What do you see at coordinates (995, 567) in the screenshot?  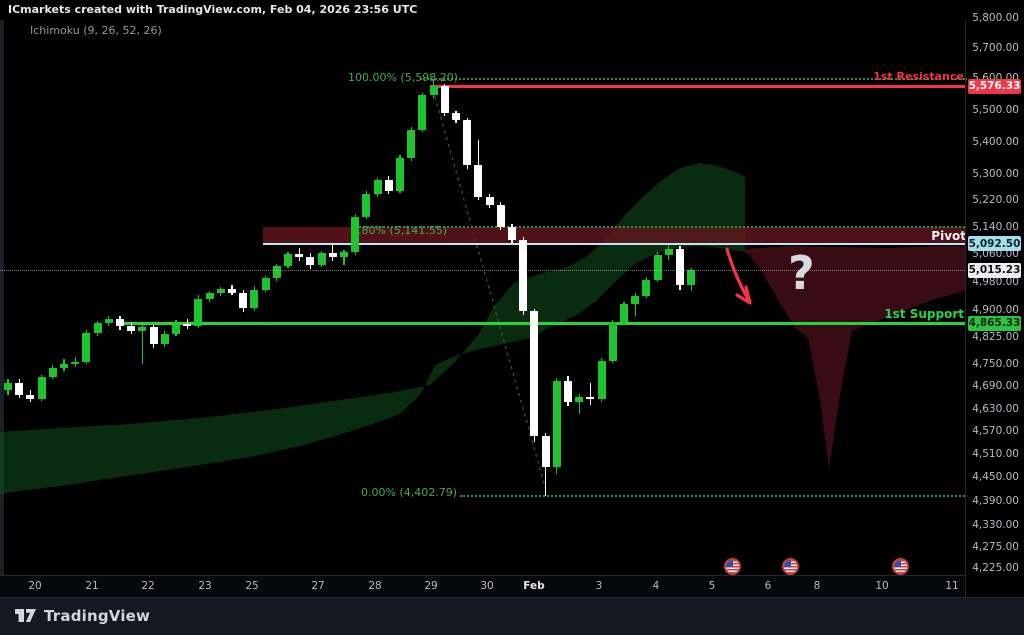 I see `price-axis-tick: 4,225.00` at bounding box center [995, 567].